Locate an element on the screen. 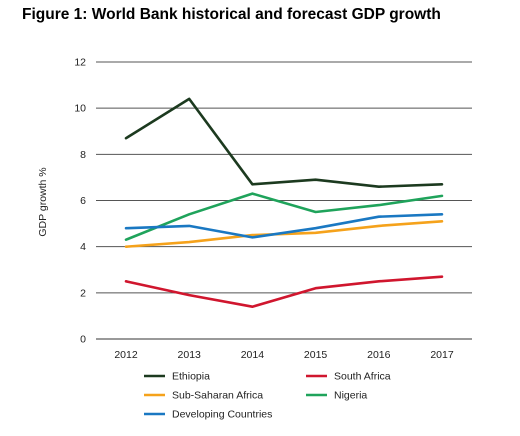 The image size is (520, 436). x-tick-label: 2015 is located at coordinates (316, 355).